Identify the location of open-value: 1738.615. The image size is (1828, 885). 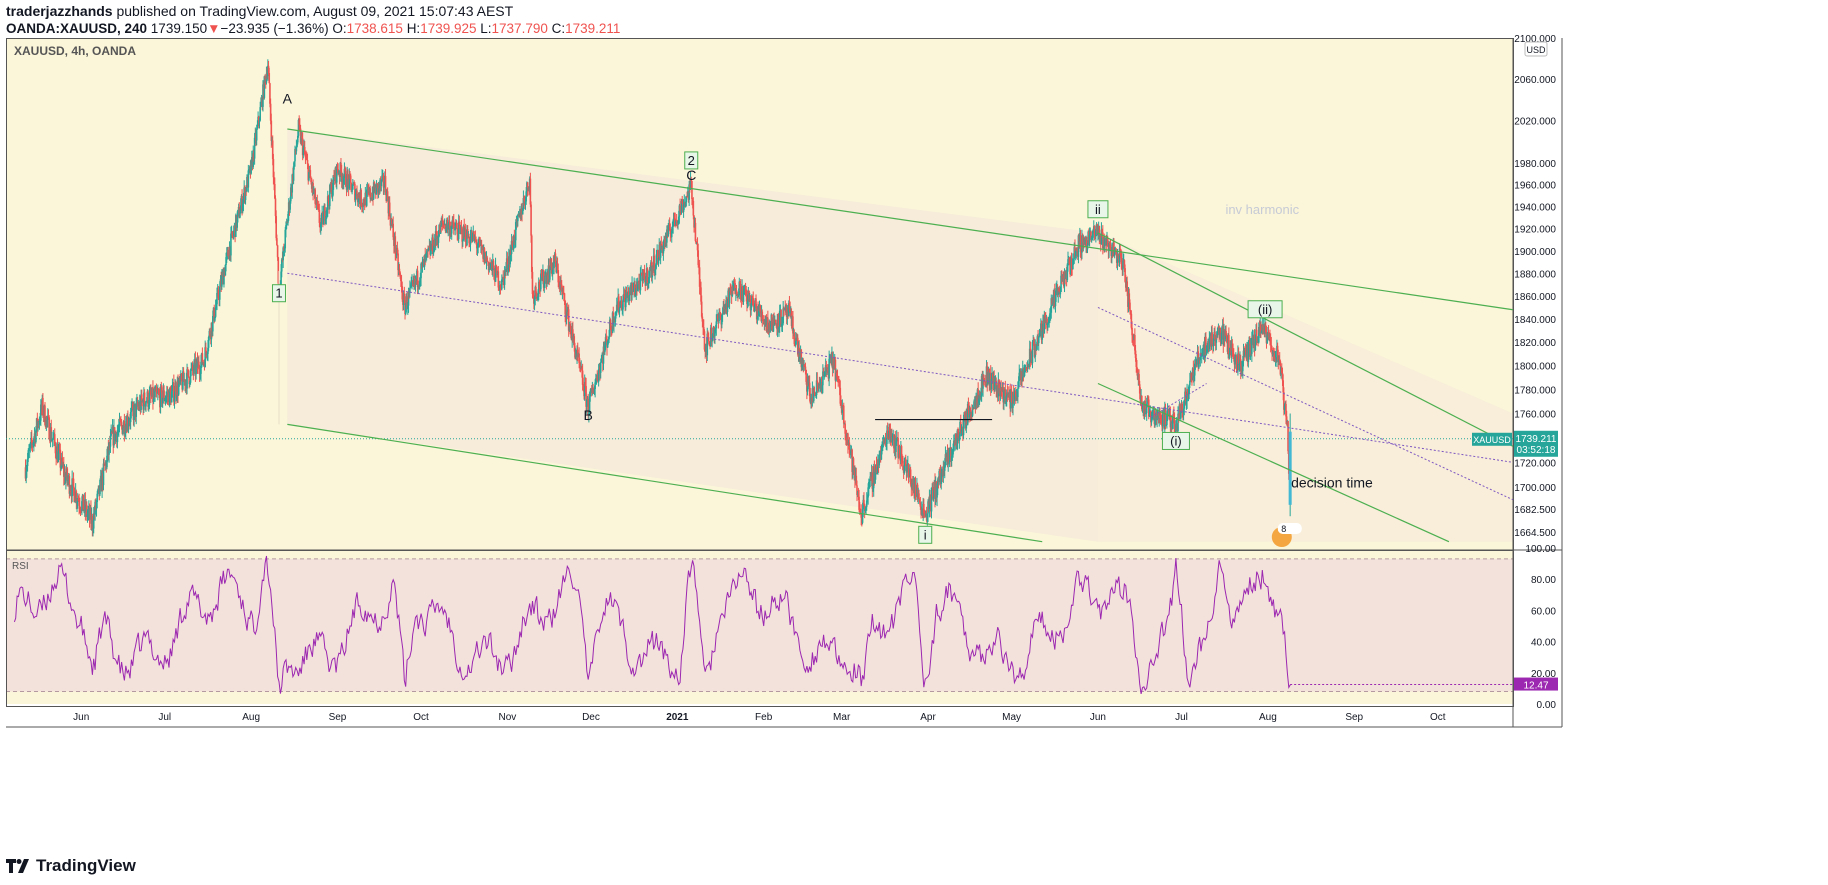
(374, 28).